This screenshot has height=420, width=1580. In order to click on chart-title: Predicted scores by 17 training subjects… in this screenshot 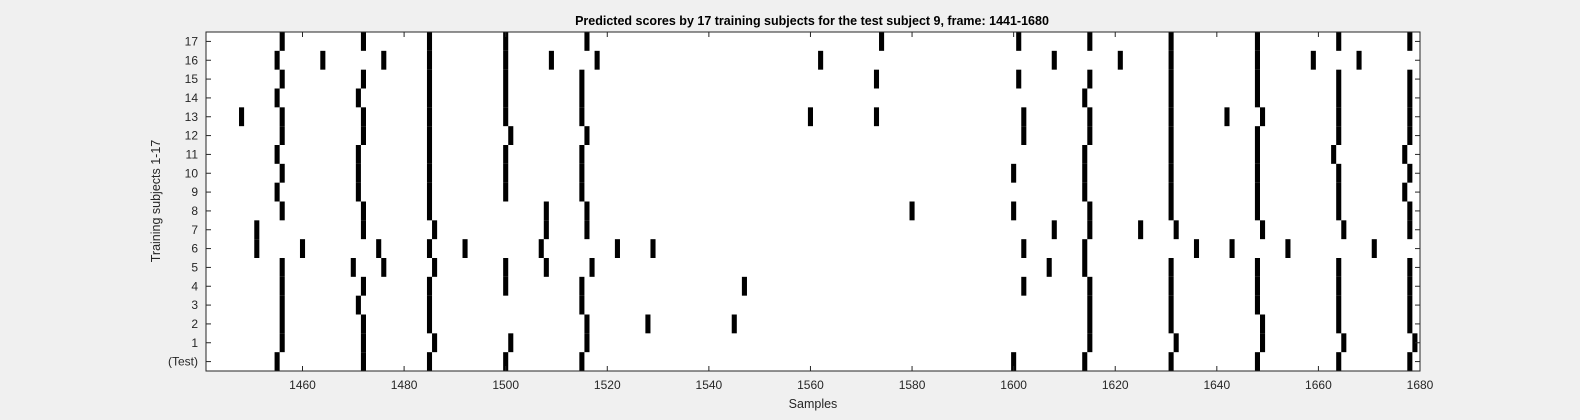, I will do `click(812, 21)`.